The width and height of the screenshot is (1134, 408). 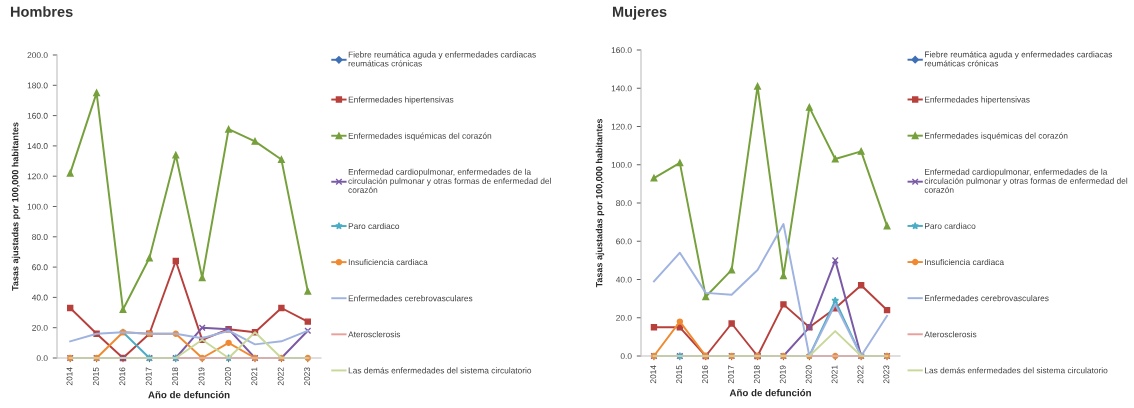 I want to click on chart-title: Mujeres, so click(x=639, y=13).